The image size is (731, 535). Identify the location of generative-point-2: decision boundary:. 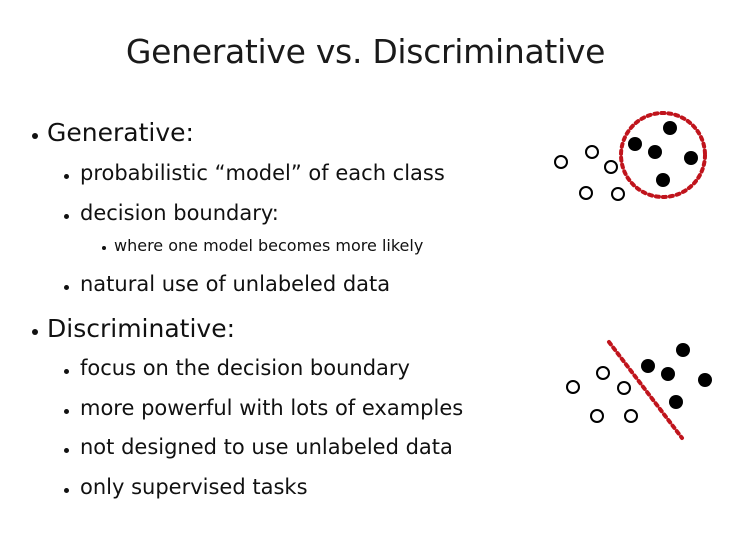
(179, 213).